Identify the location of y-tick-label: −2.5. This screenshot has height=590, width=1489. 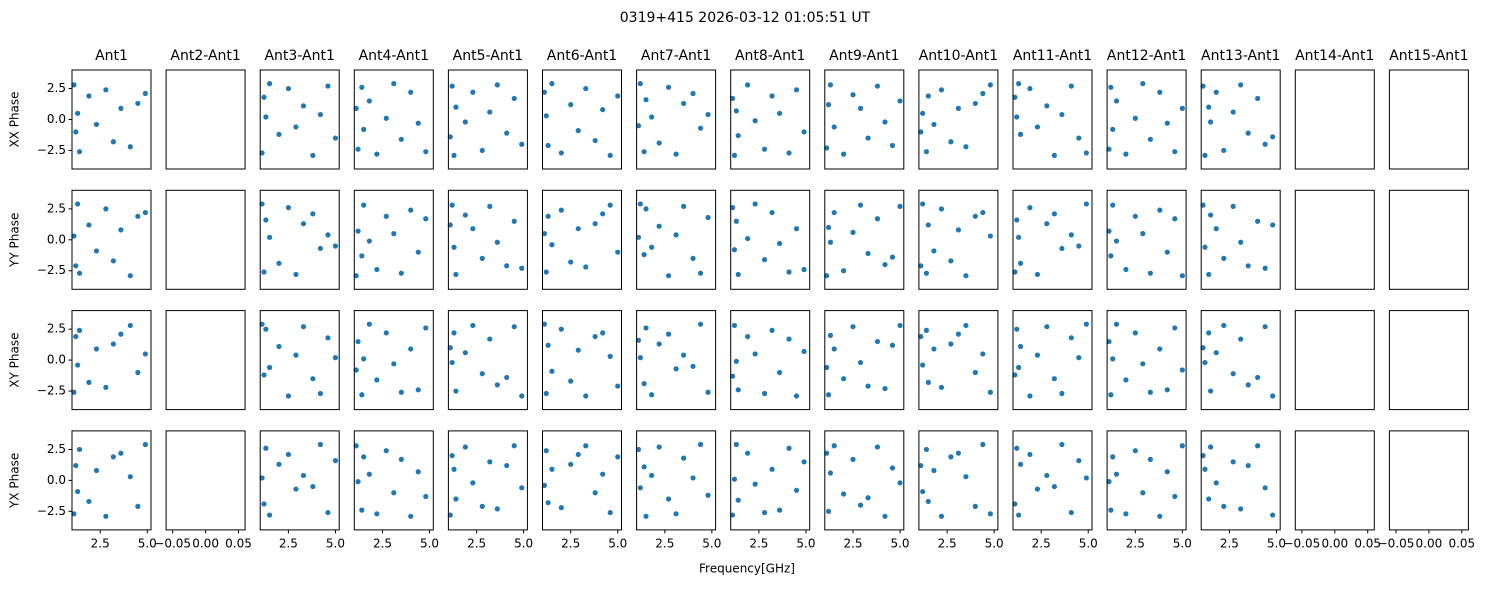
(51, 270).